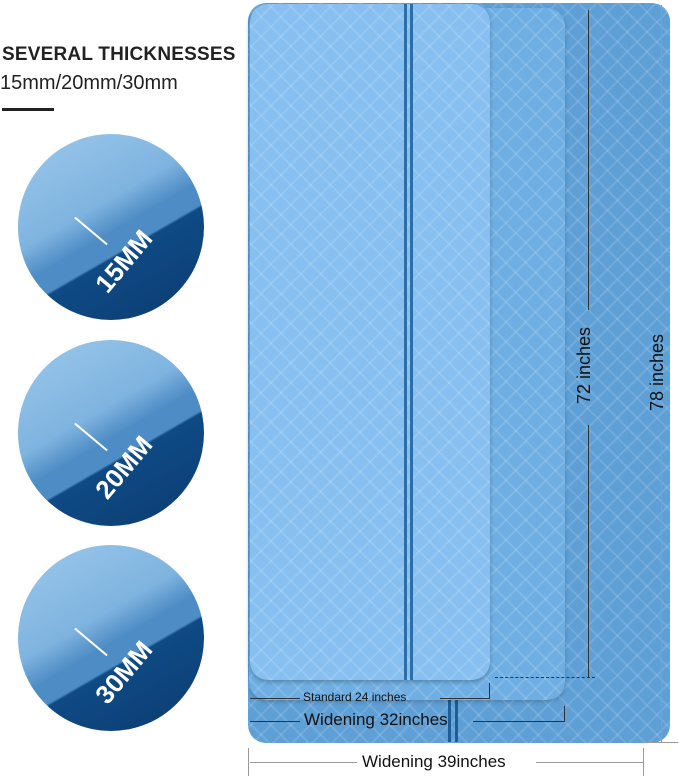 The height and width of the screenshot is (778, 679). What do you see at coordinates (124, 467) in the screenshot?
I see `thickness-label: 20MM` at bounding box center [124, 467].